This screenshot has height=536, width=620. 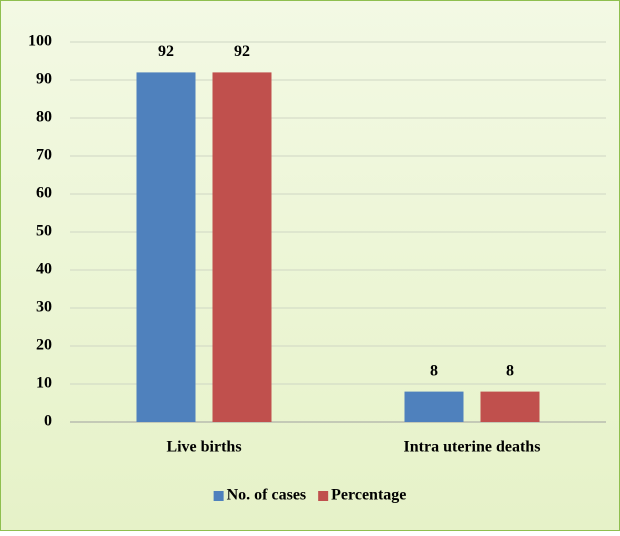 I want to click on legend-label: Percentage, so click(x=368, y=495).